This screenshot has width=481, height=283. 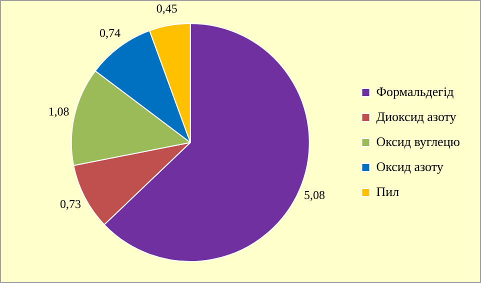 What do you see at coordinates (314, 195) in the screenshot?
I see `data-label: 5,08` at bounding box center [314, 195].